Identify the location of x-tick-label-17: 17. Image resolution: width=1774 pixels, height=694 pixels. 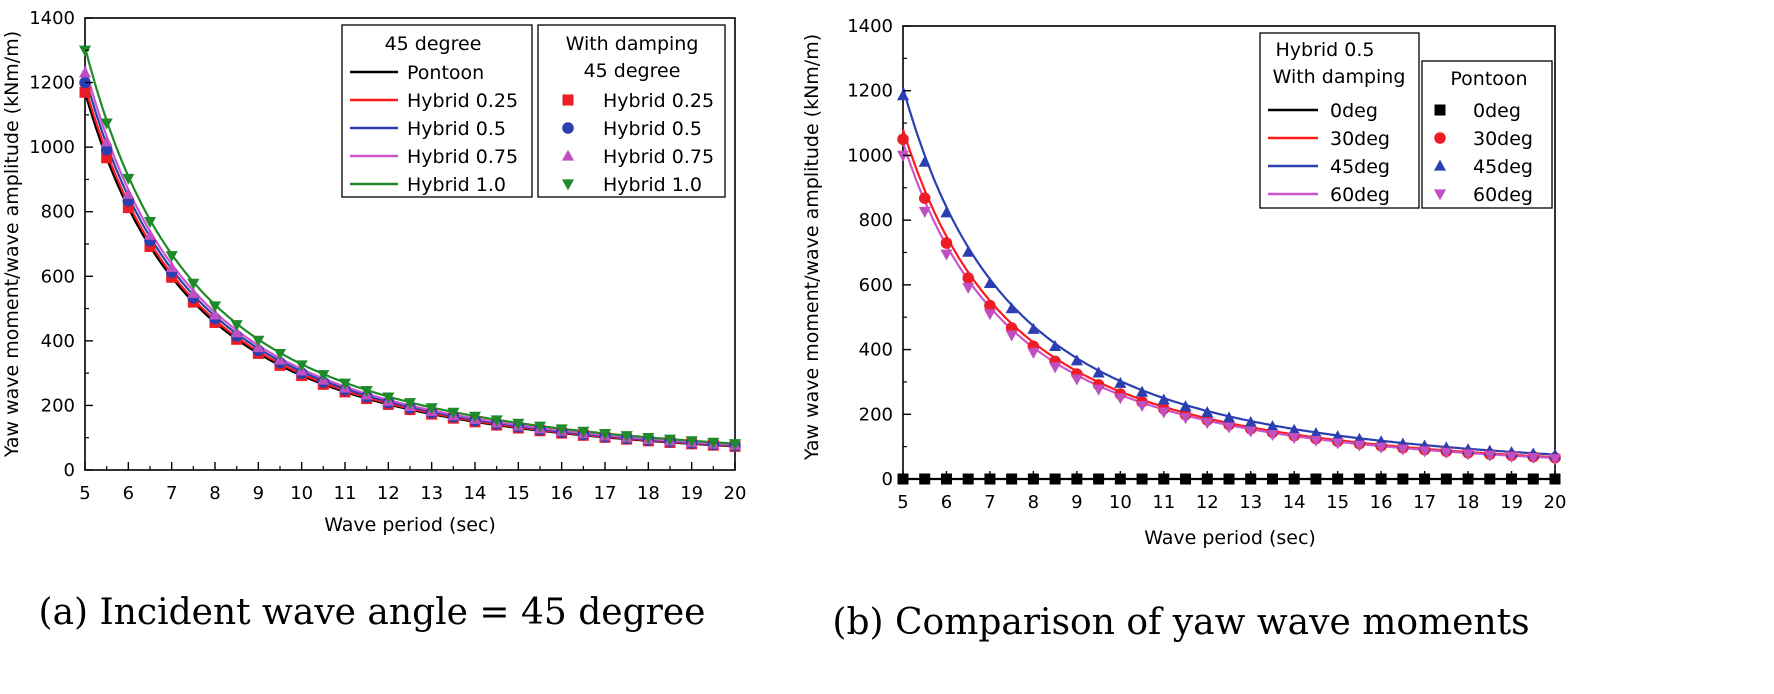
(605, 493).